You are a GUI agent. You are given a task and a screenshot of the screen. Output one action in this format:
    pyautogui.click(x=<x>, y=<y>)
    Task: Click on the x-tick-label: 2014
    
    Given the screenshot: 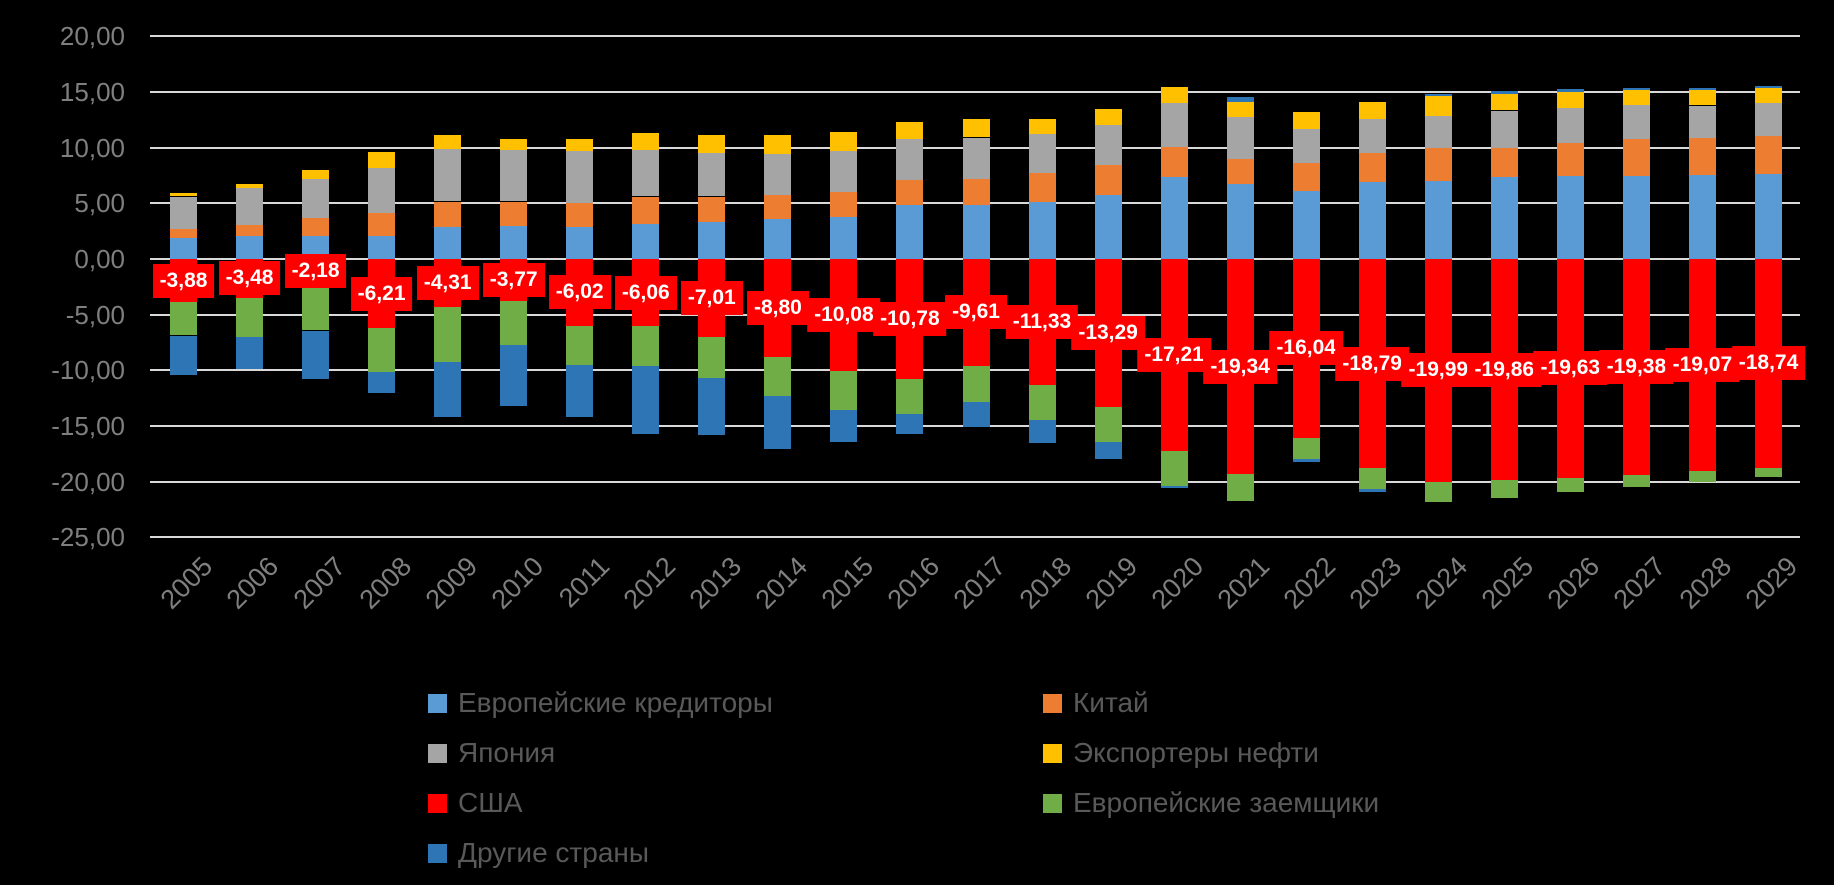 What is the action you would take?
    pyautogui.click(x=781, y=583)
    